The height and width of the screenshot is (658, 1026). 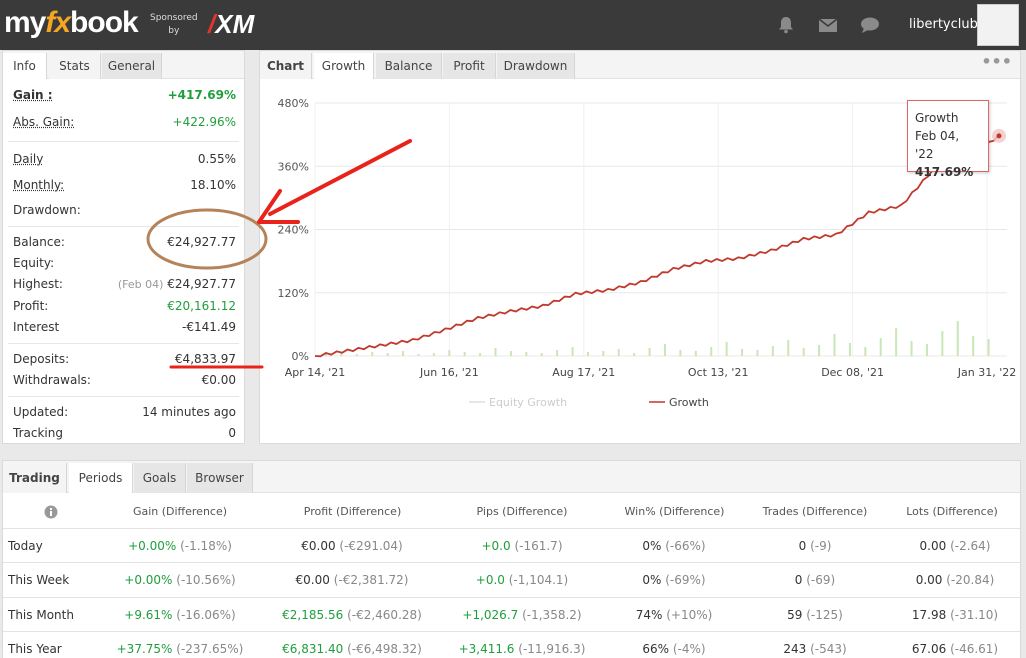 I want to click on tab-general: General, so click(x=132, y=66).